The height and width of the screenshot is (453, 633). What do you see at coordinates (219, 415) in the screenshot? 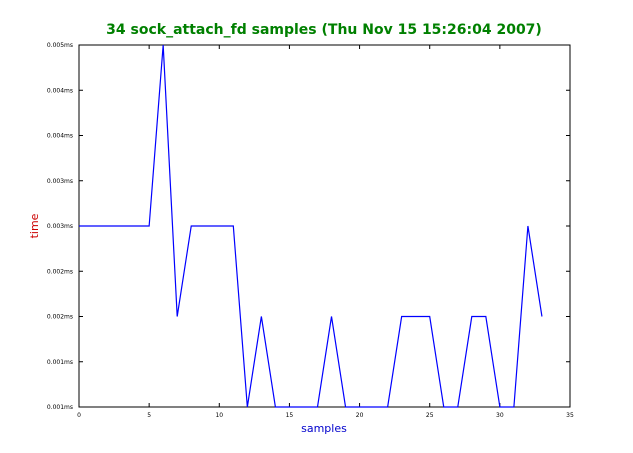
I see `x-tick-label: 10` at bounding box center [219, 415].